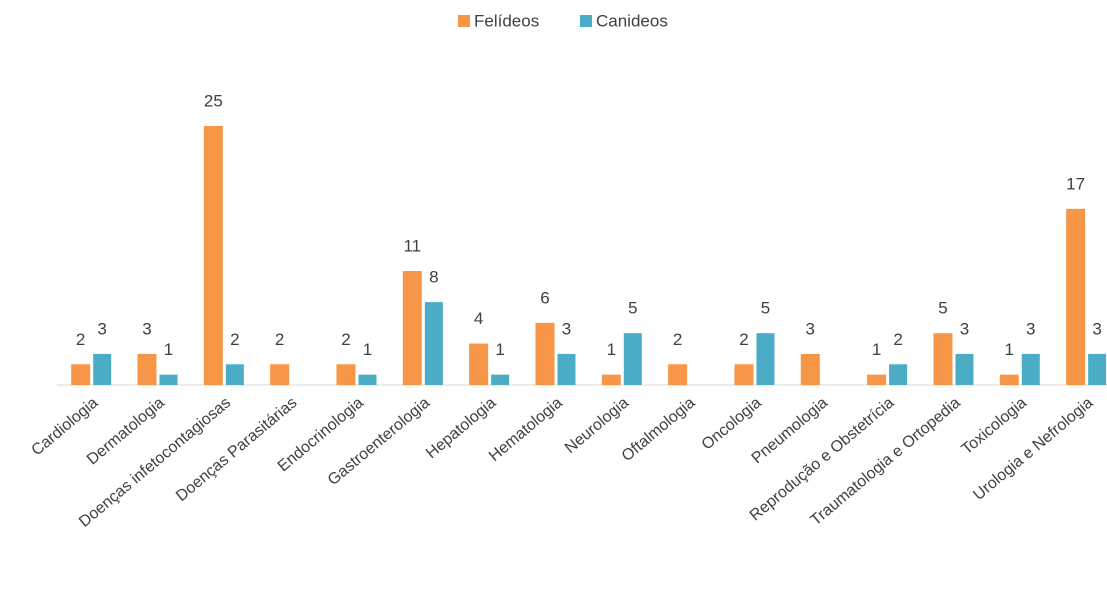 The width and height of the screenshot is (1107, 600). Describe the element at coordinates (236, 449) in the screenshot. I see `x-tick-label: Doenças Parasitárias` at that location.